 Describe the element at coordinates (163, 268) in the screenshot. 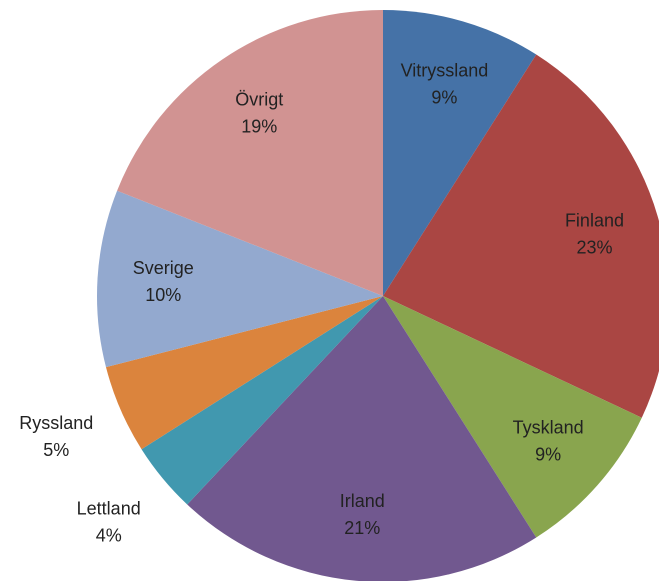

I see `slice-label: Sverige` at that location.